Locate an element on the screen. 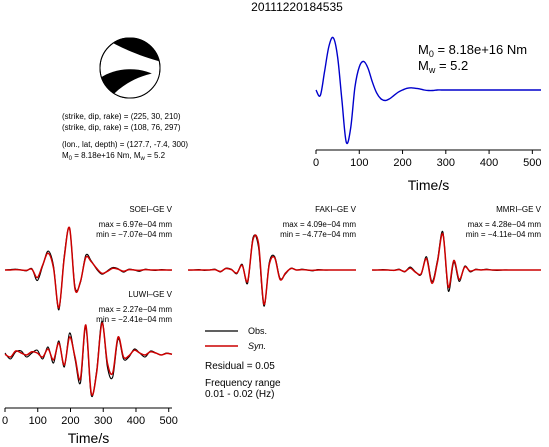 The image size is (549, 447). observed-trace is located at coordinates (456, 261).